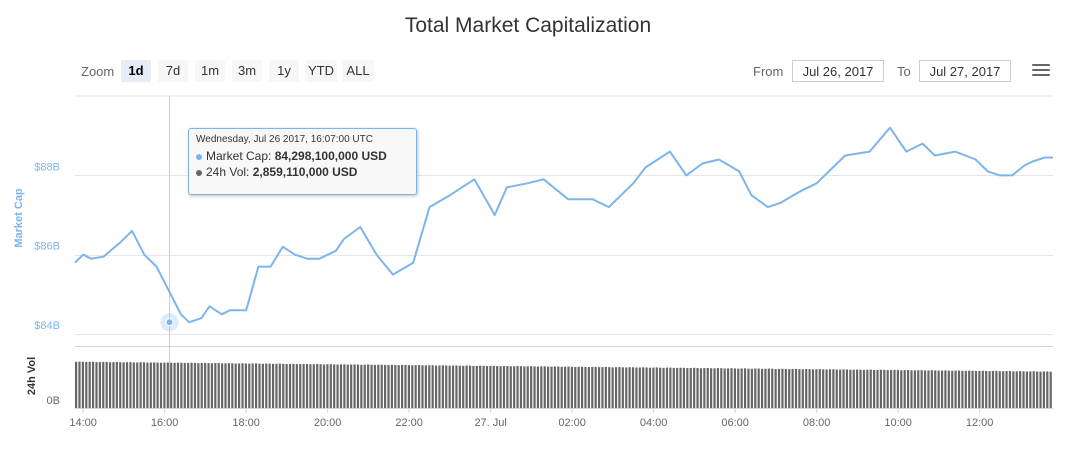 The image size is (1090, 454). What do you see at coordinates (904, 71) in the screenshot?
I see `to-label: To` at bounding box center [904, 71].